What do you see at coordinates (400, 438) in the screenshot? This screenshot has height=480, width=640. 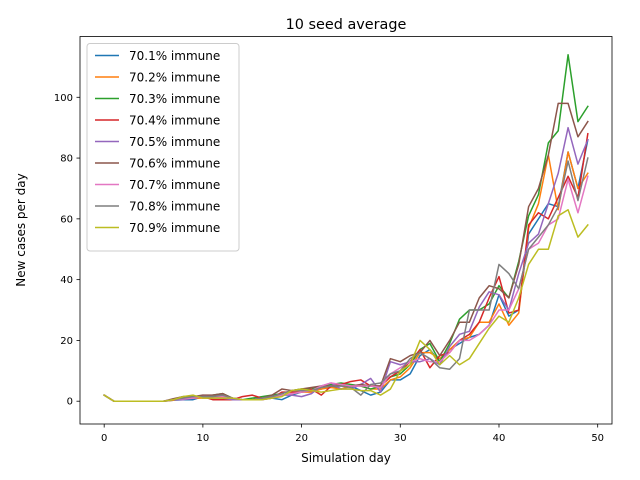 I see `x-tick-label: 30` at bounding box center [400, 438].